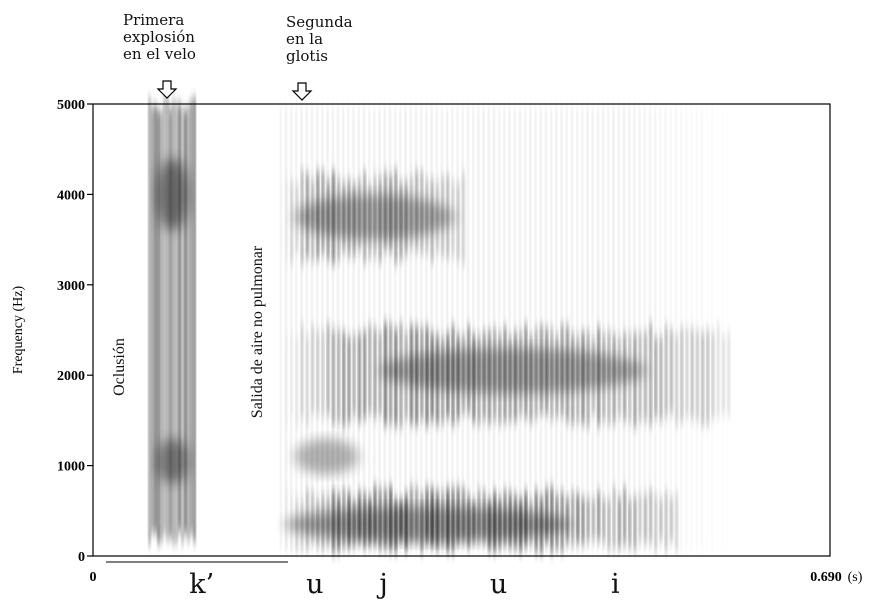 The image size is (880, 614). Describe the element at coordinates (167, 89) in the screenshot. I see `arrow-first-burst-icon` at that location.